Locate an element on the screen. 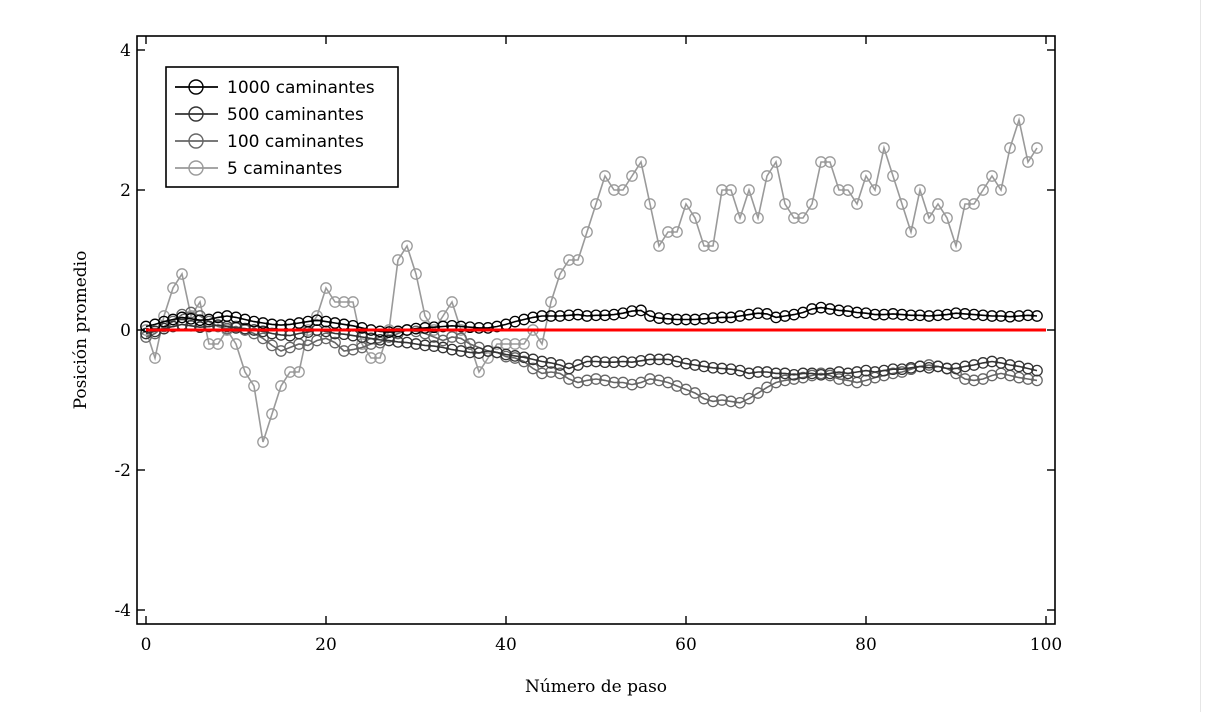 The image size is (1206, 712). y-axis-label: Posición promedio is located at coordinates (81, 330).